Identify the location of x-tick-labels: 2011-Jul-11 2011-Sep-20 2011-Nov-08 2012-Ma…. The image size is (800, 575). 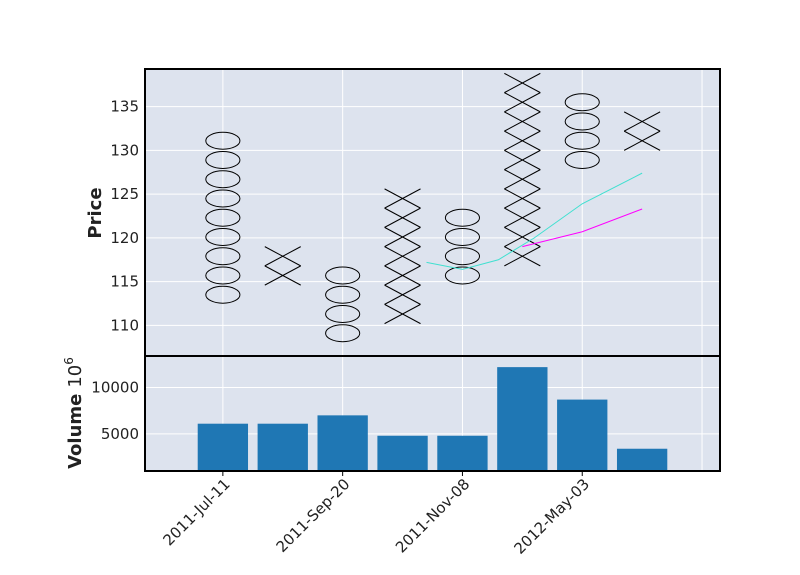
(376, 514).